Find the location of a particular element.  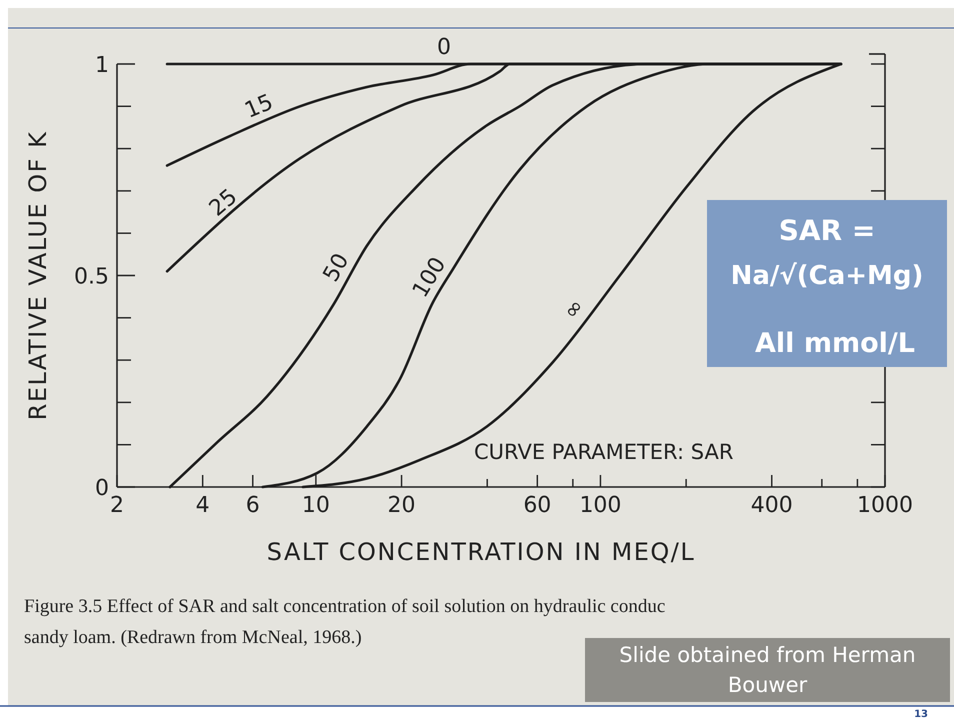

x-tick-label: 20 is located at coordinates (402, 505).